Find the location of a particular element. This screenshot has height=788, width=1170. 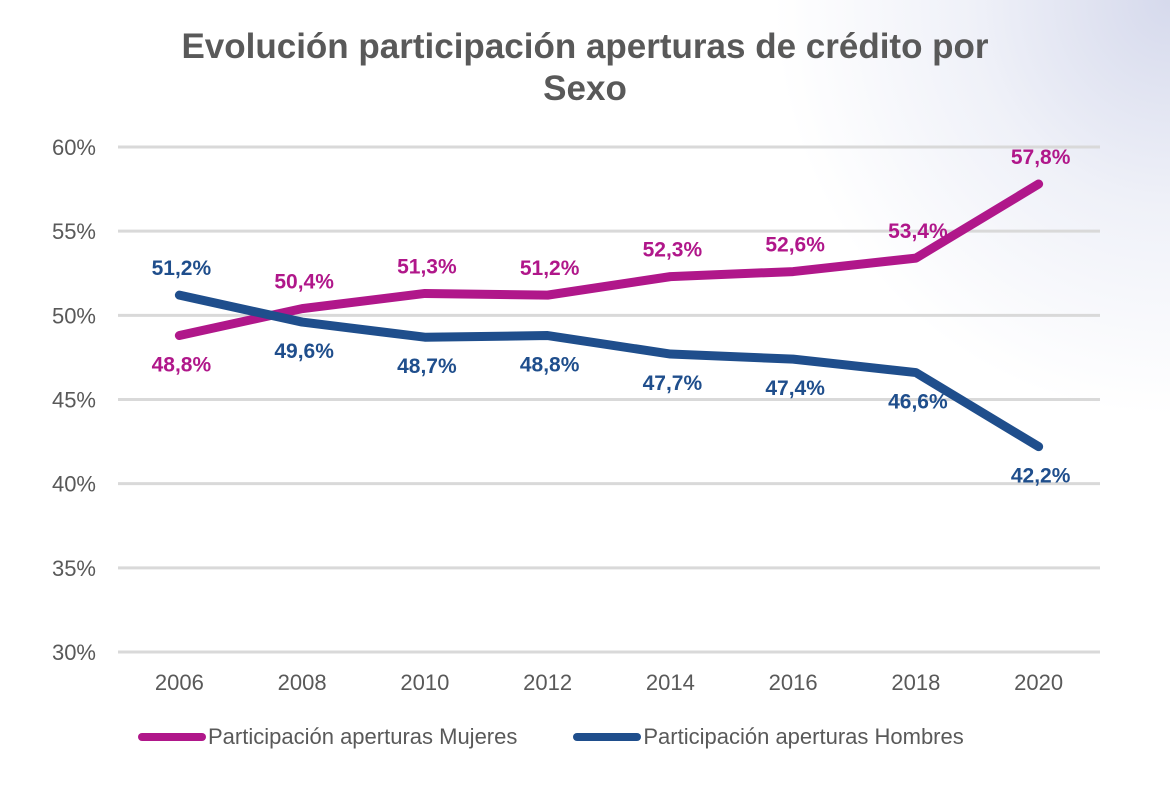

data-label: 52,6% is located at coordinates (795, 245).